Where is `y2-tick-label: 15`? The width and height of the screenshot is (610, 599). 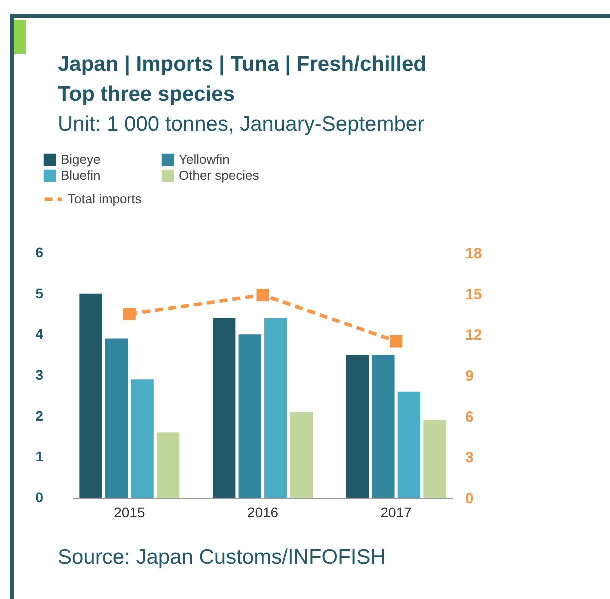 y2-tick-label: 15 is located at coordinates (474, 295).